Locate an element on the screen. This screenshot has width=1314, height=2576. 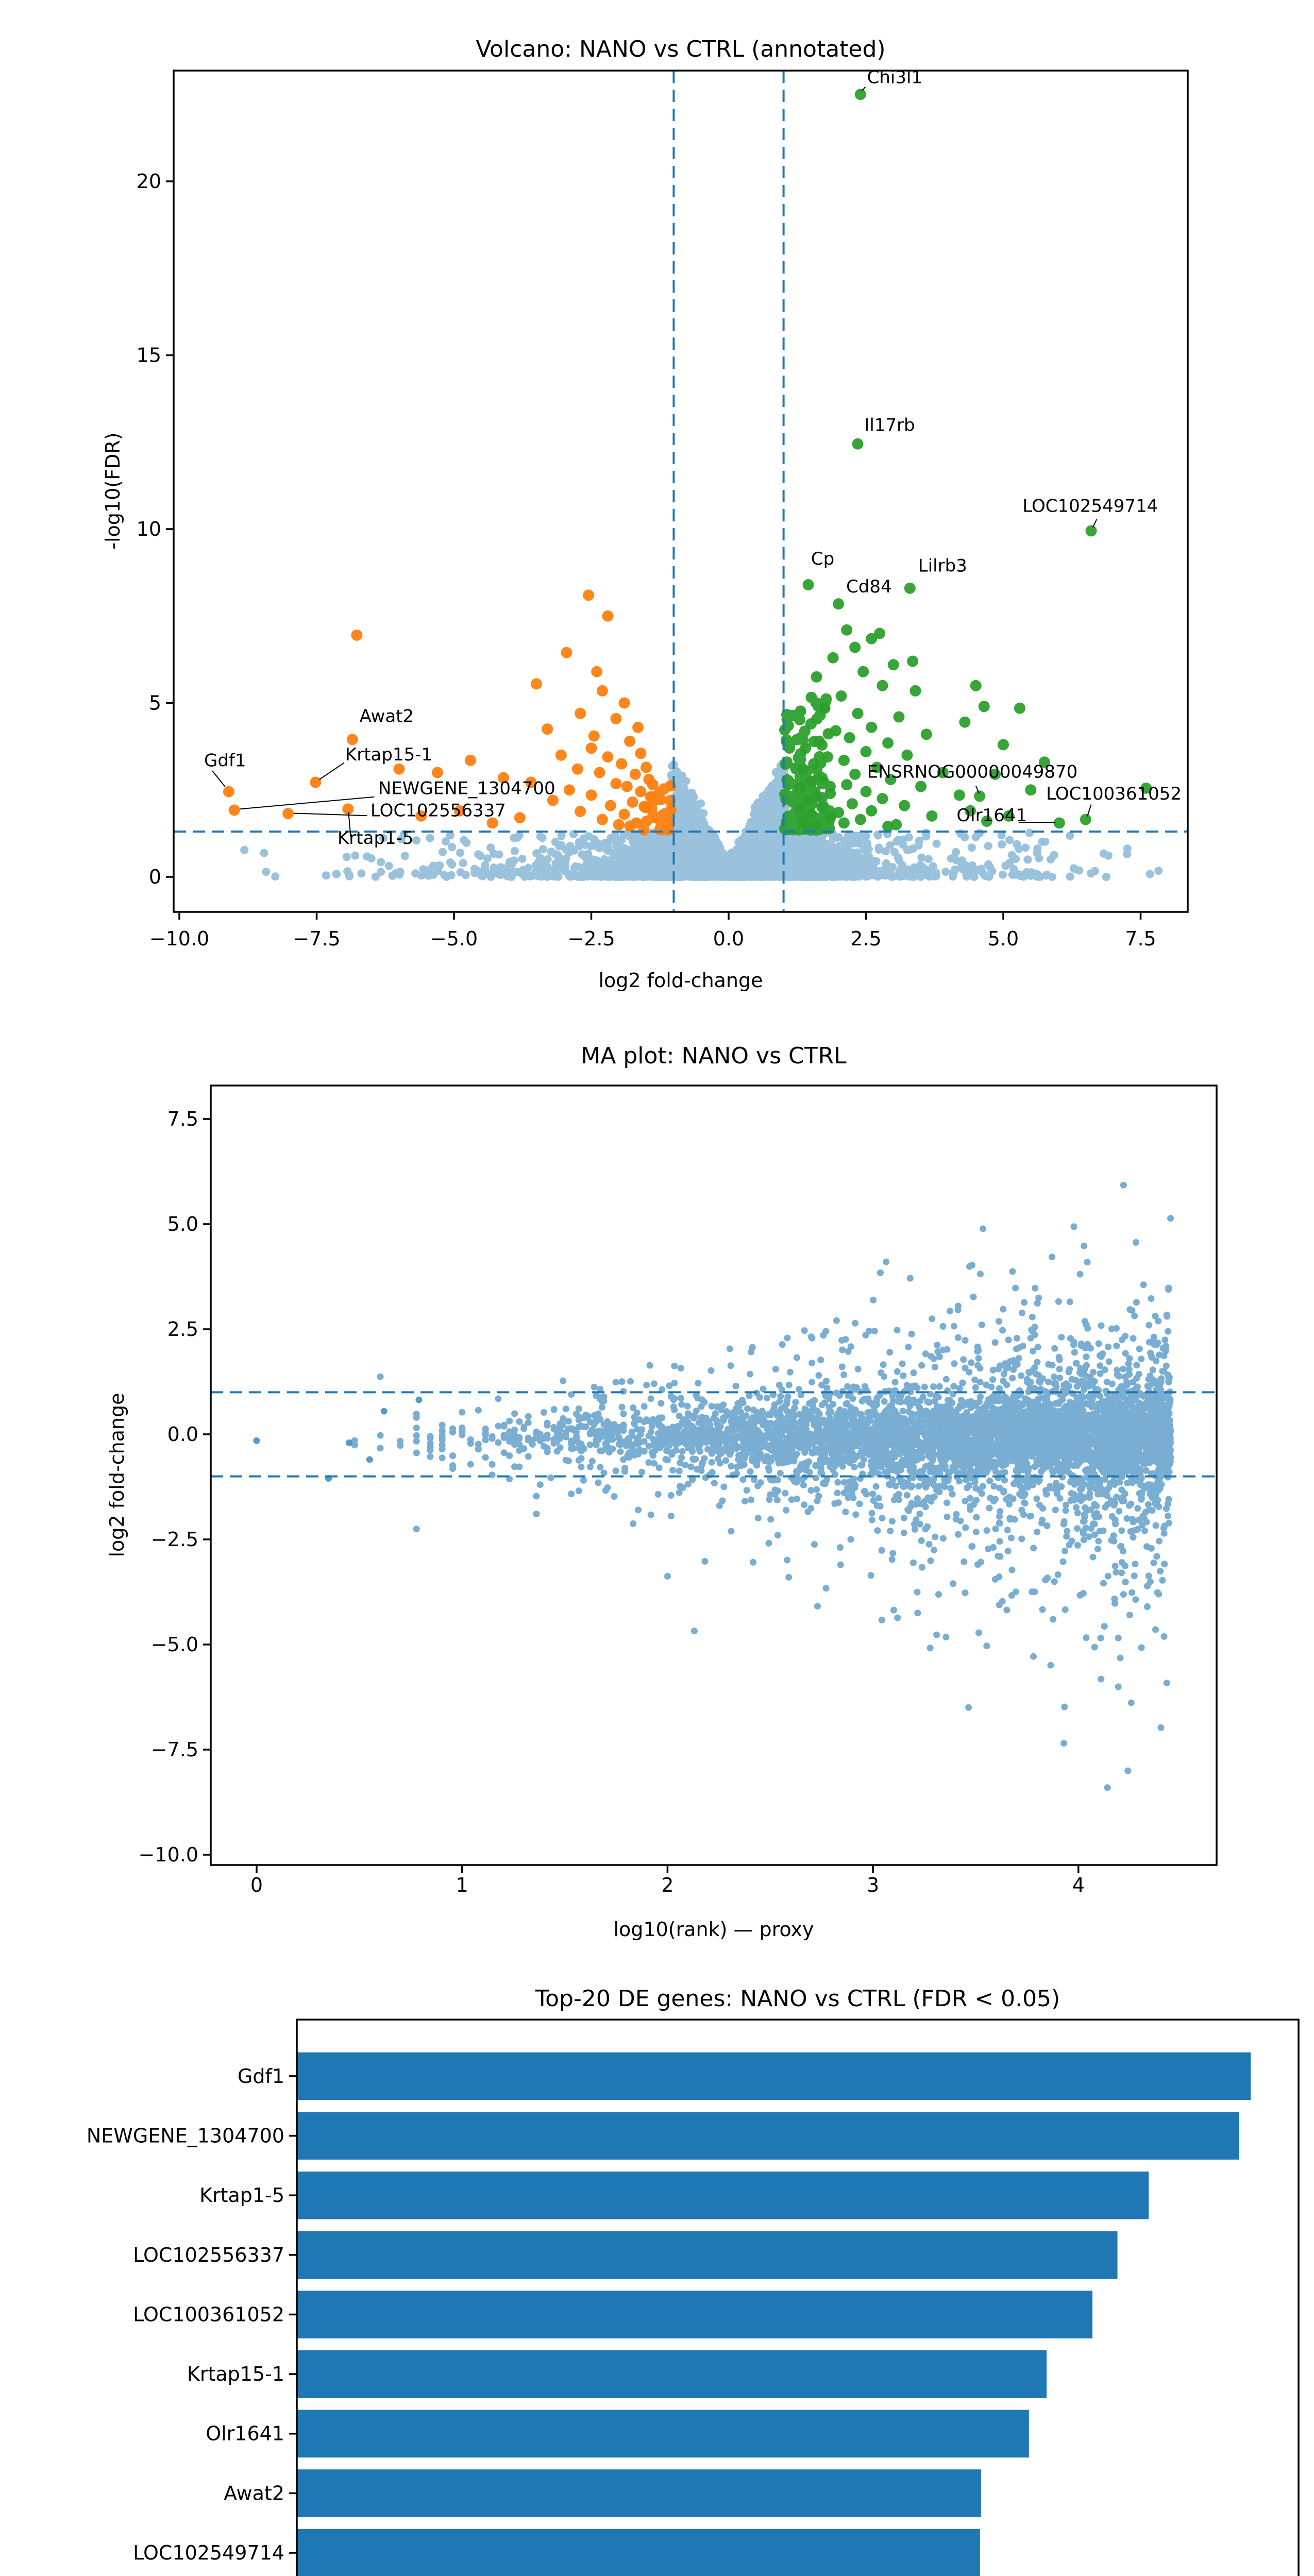
gene-annotation-label: Awat2 is located at coordinates (387, 716).